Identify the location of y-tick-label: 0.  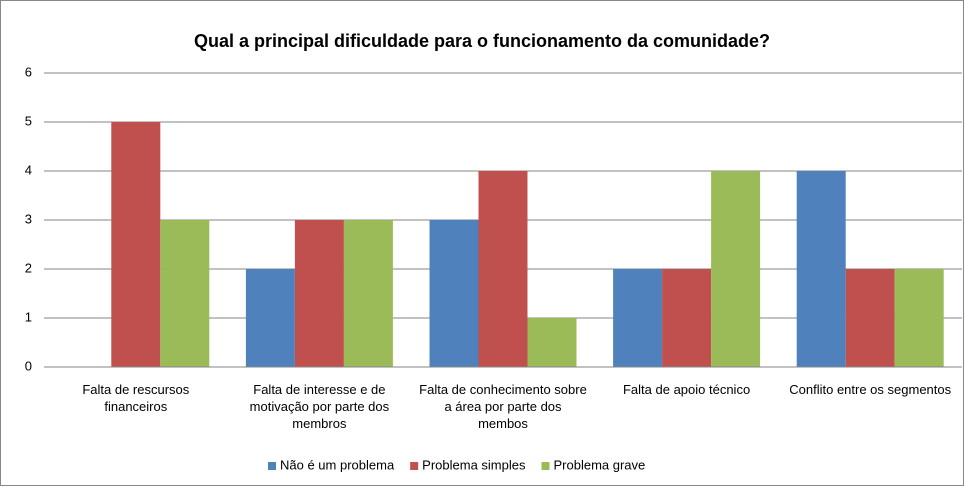
(28, 365).